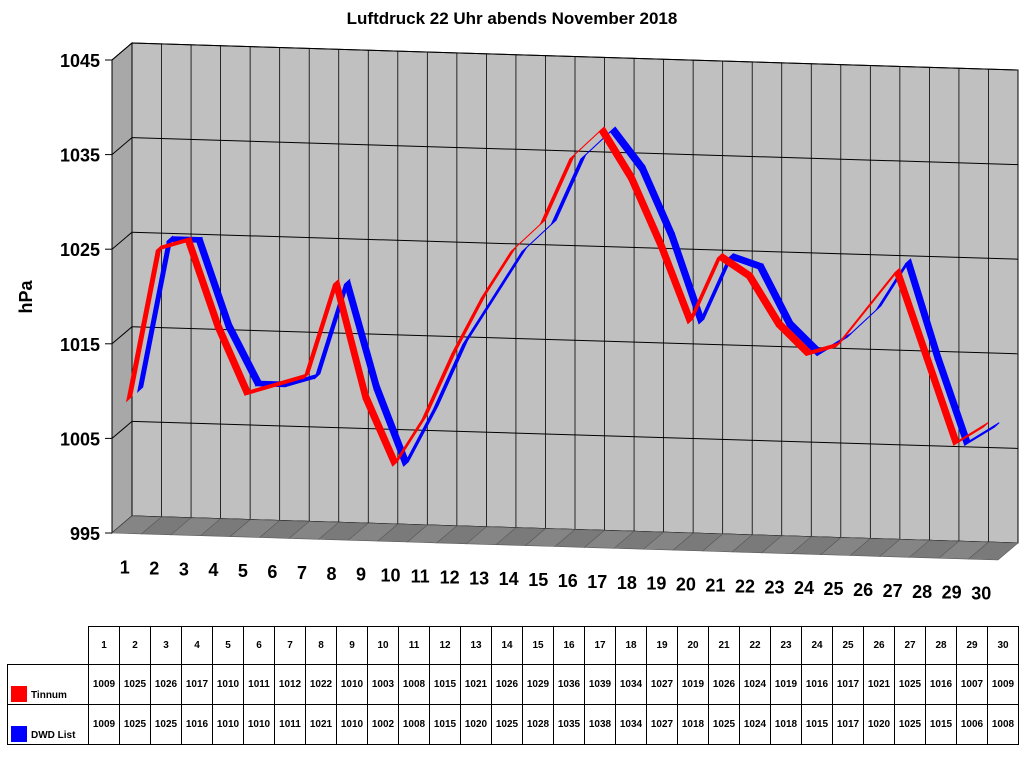 The width and height of the screenshot is (1024, 768). What do you see at coordinates (972, 645) in the screenshot?
I see `table-header-cell: 29` at bounding box center [972, 645].